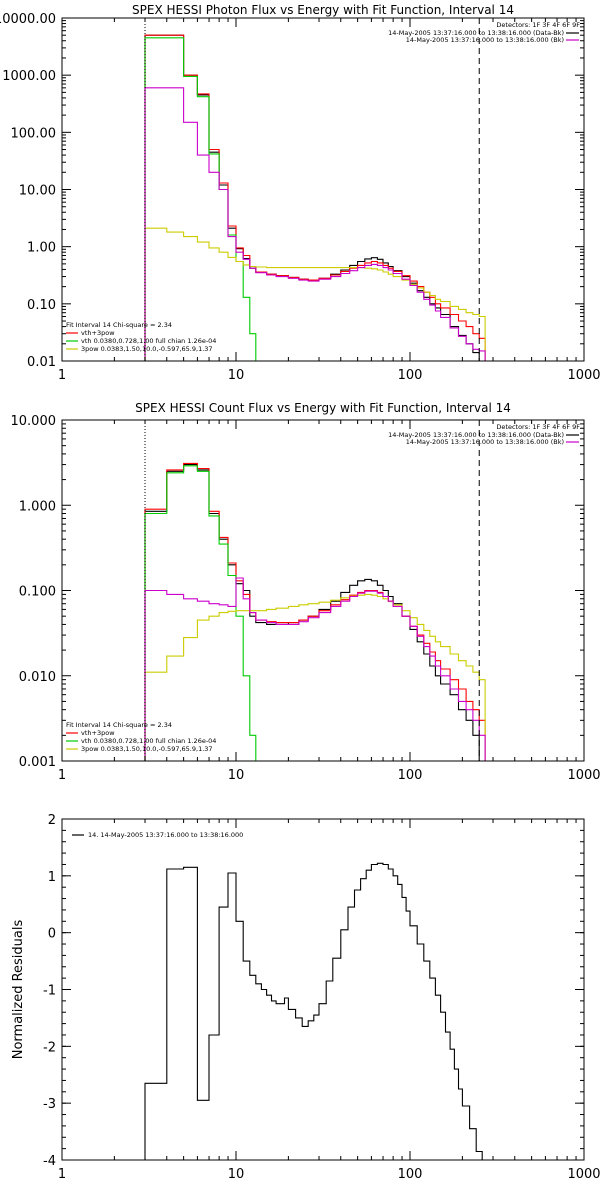  Describe the element at coordinates (41, 248) in the screenshot. I see `y-tick-label: 1.00` at that location.